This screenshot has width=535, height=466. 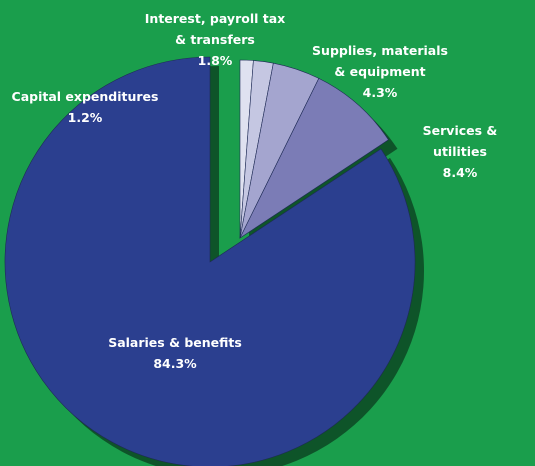 What do you see at coordinates (175, 353) in the screenshot?
I see `slice-label: Salaries & benefits 84.3%` at bounding box center [175, 353].